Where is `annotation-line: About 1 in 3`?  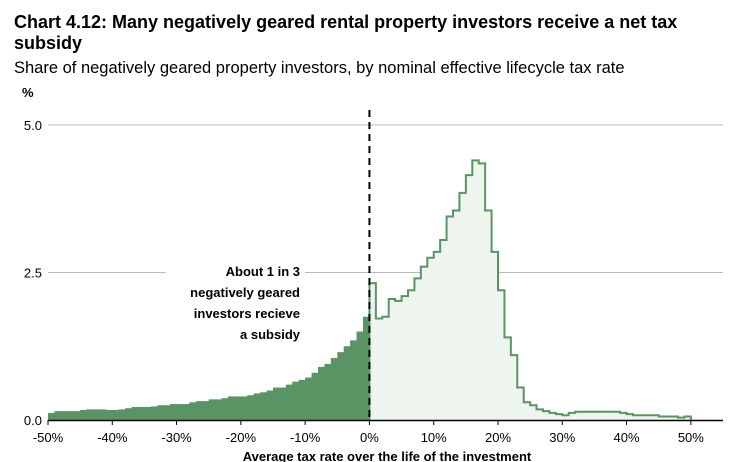
annotation-line: About 1 in 3 is located at coordinates (263, 271).